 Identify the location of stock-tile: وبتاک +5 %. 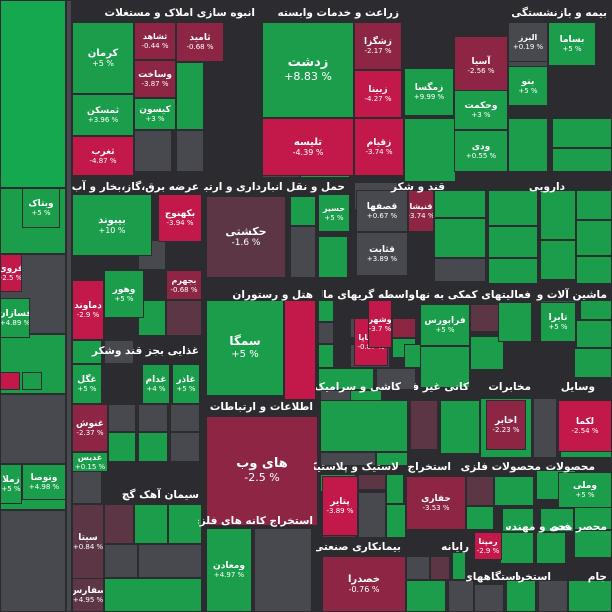
(41, 208).